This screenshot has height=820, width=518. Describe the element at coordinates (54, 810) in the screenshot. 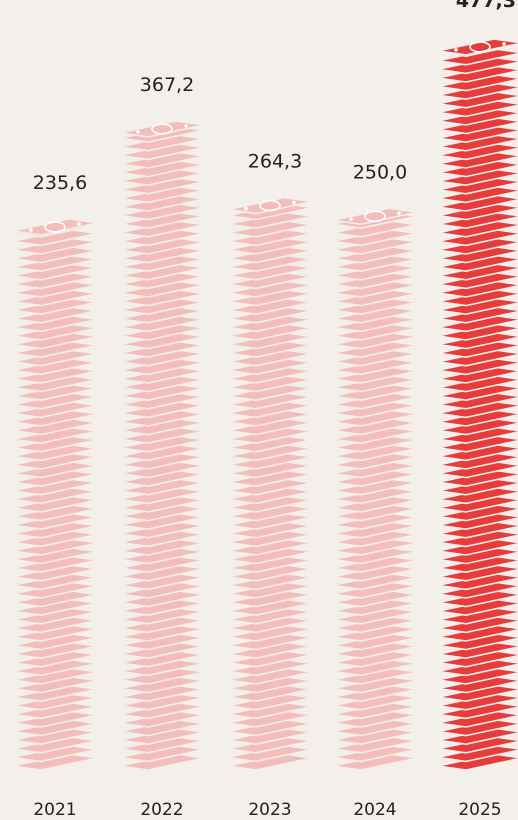

I see `x-tick-label: 2021` at that location.